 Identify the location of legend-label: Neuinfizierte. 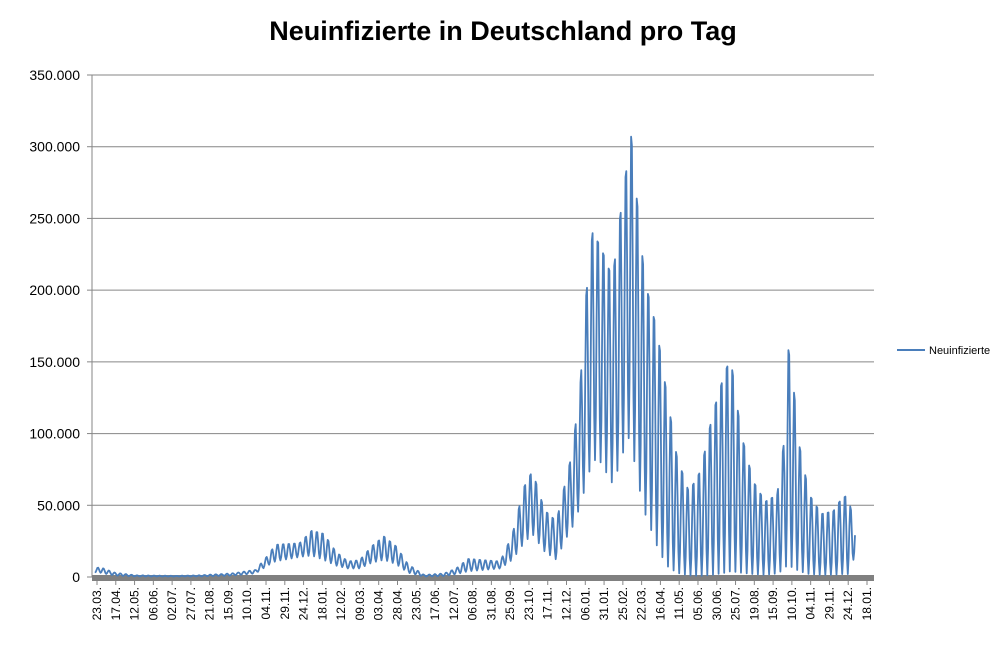
(959, 351).